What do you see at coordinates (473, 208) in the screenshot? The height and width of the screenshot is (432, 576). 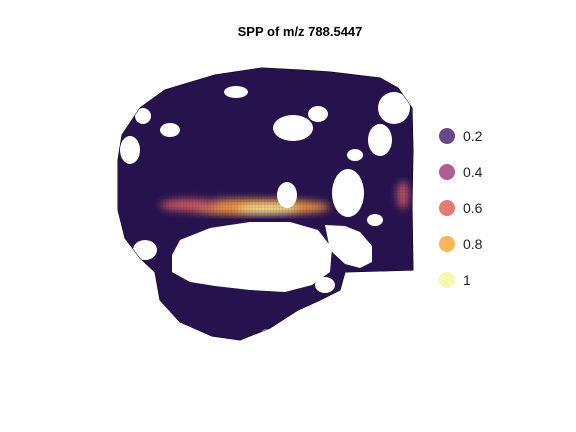 I see `legend-label: 0.6` at bounding box center [473, 208].